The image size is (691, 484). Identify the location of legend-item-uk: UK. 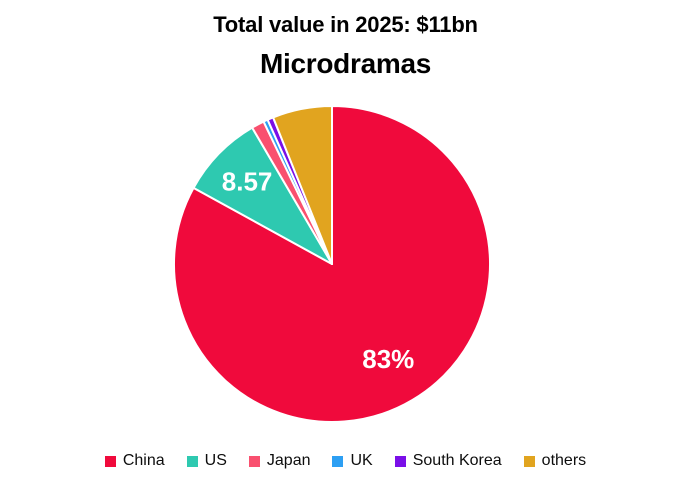
(352, 461).